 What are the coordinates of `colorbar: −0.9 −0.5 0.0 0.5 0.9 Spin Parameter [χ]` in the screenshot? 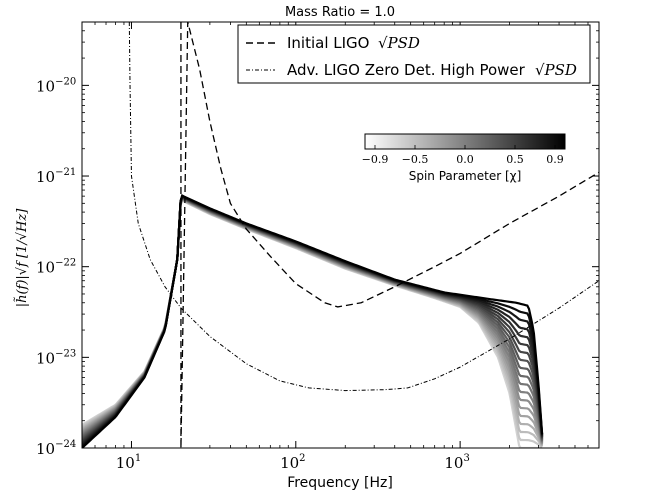 It's located at (464, 158).